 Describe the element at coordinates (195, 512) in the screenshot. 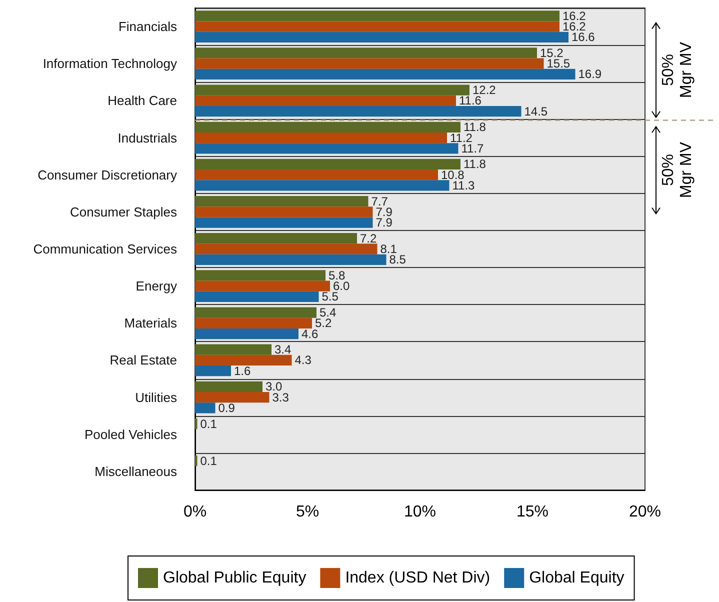

I see `x-tick-label: 0%` at that location.